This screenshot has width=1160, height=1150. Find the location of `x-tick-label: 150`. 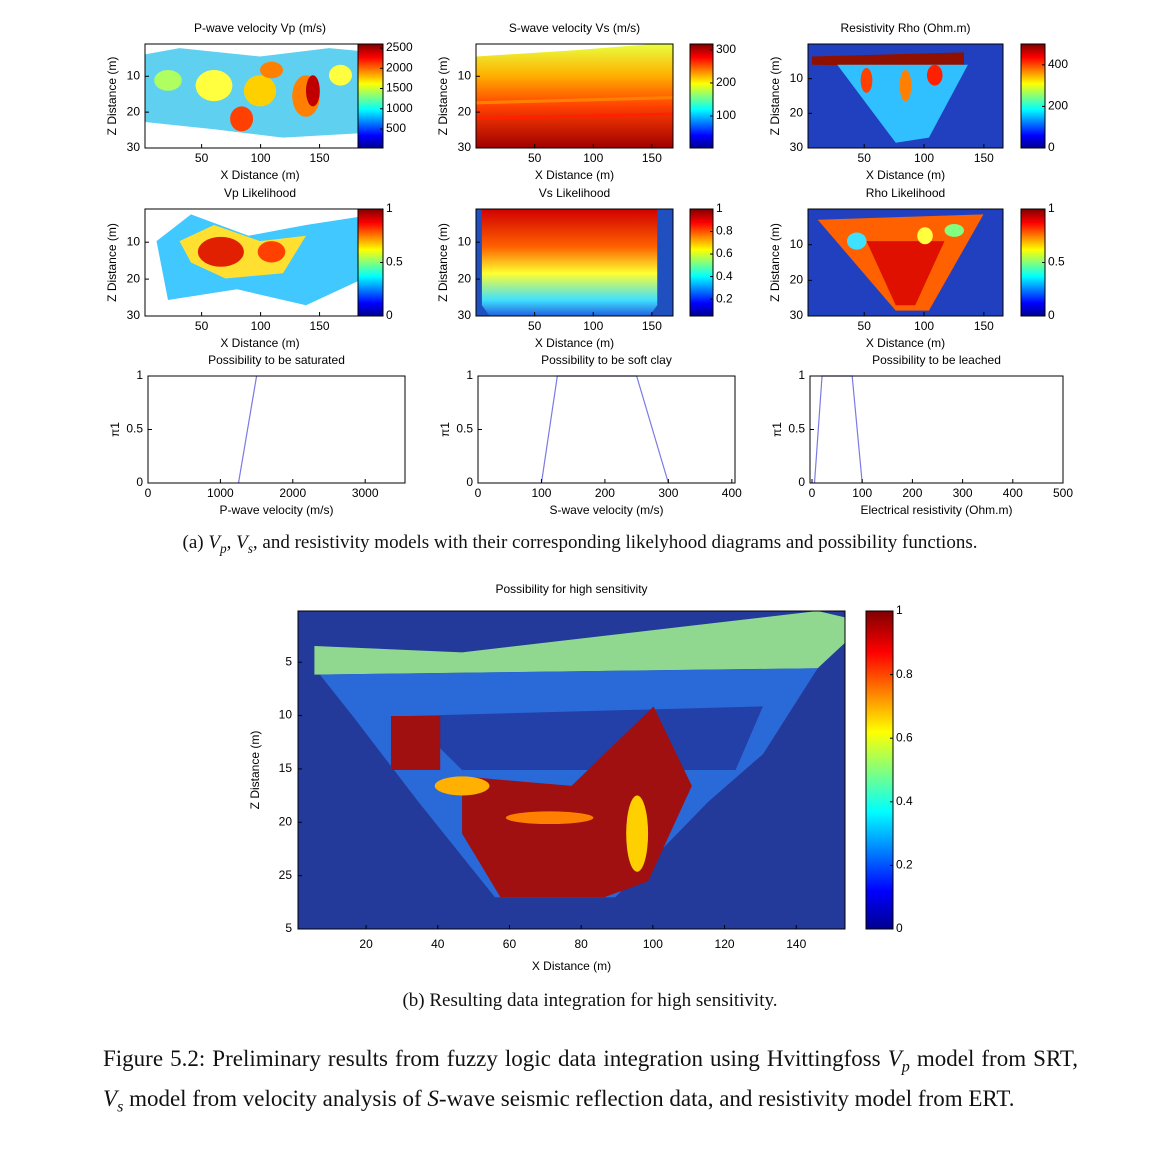

x-tick-label: 150 is located at coordinates (652, 326).